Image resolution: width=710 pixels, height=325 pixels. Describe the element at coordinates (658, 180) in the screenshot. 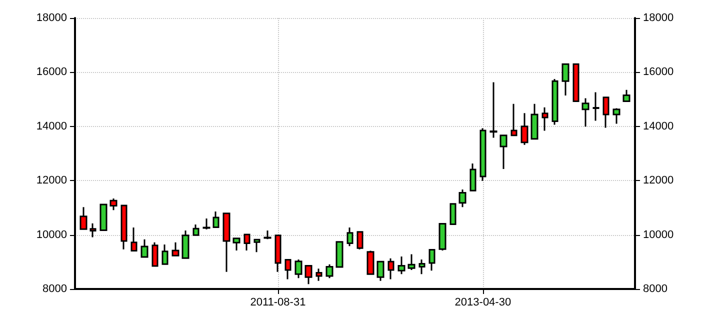

I see `y2-tick-label: 12000` at that location.